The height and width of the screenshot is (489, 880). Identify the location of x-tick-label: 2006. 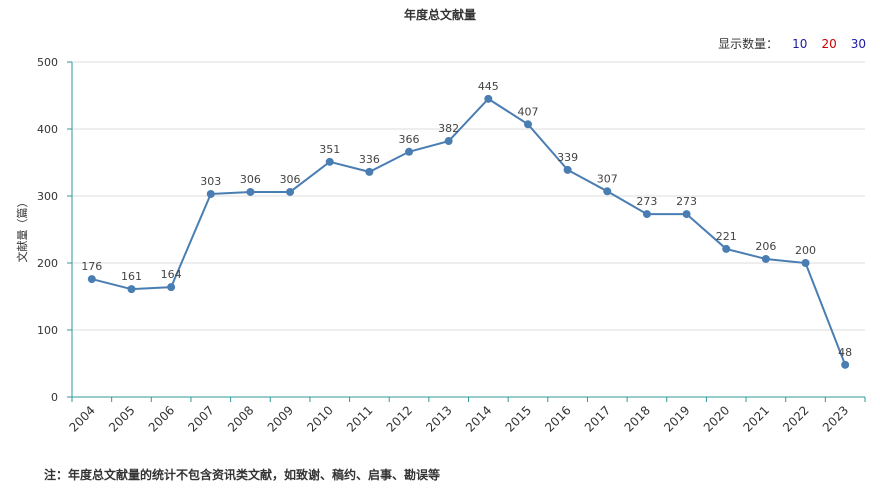
(161, 418).